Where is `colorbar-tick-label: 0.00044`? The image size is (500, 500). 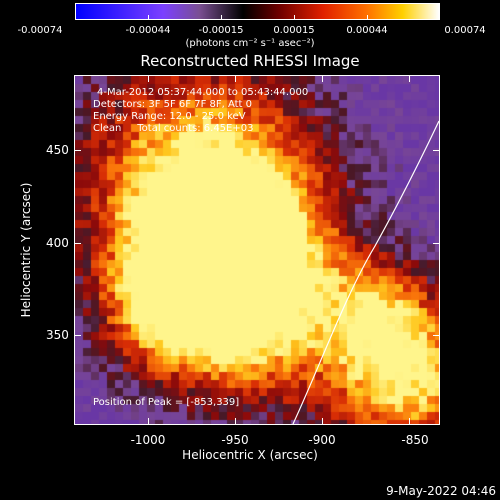 colorbar-tick-label: 0.00044 is located at coordinates (367, 30).